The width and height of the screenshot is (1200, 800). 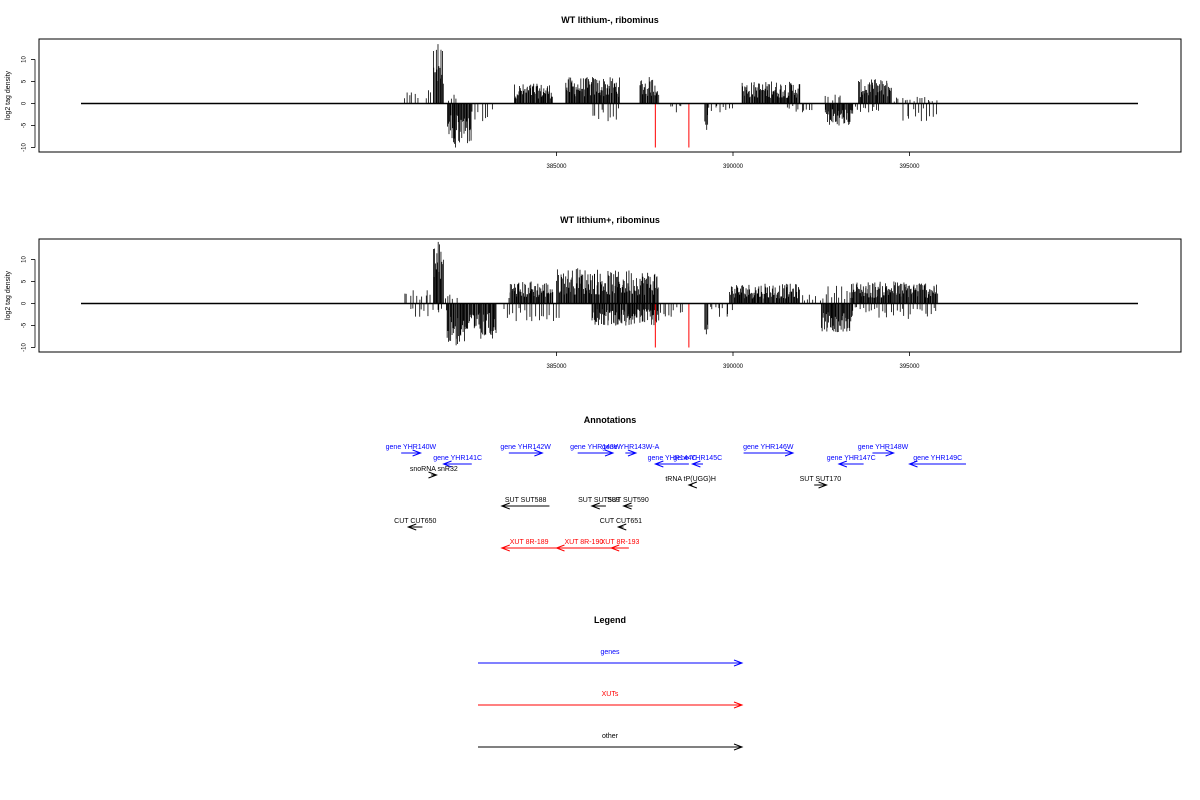 I want to click on annotation-feature: CUT CUT651, so click(x=621, y=524).